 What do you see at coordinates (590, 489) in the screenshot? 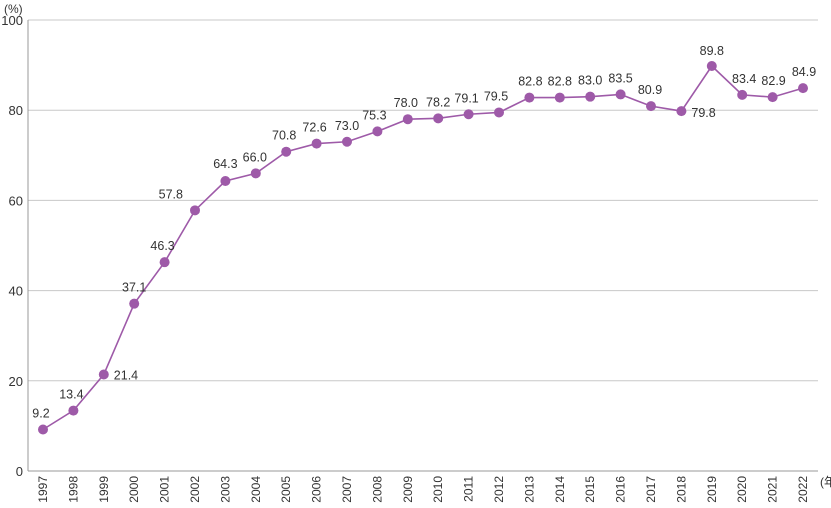
I see `x-tick-label: 2015` at bounding box center [590, 489].